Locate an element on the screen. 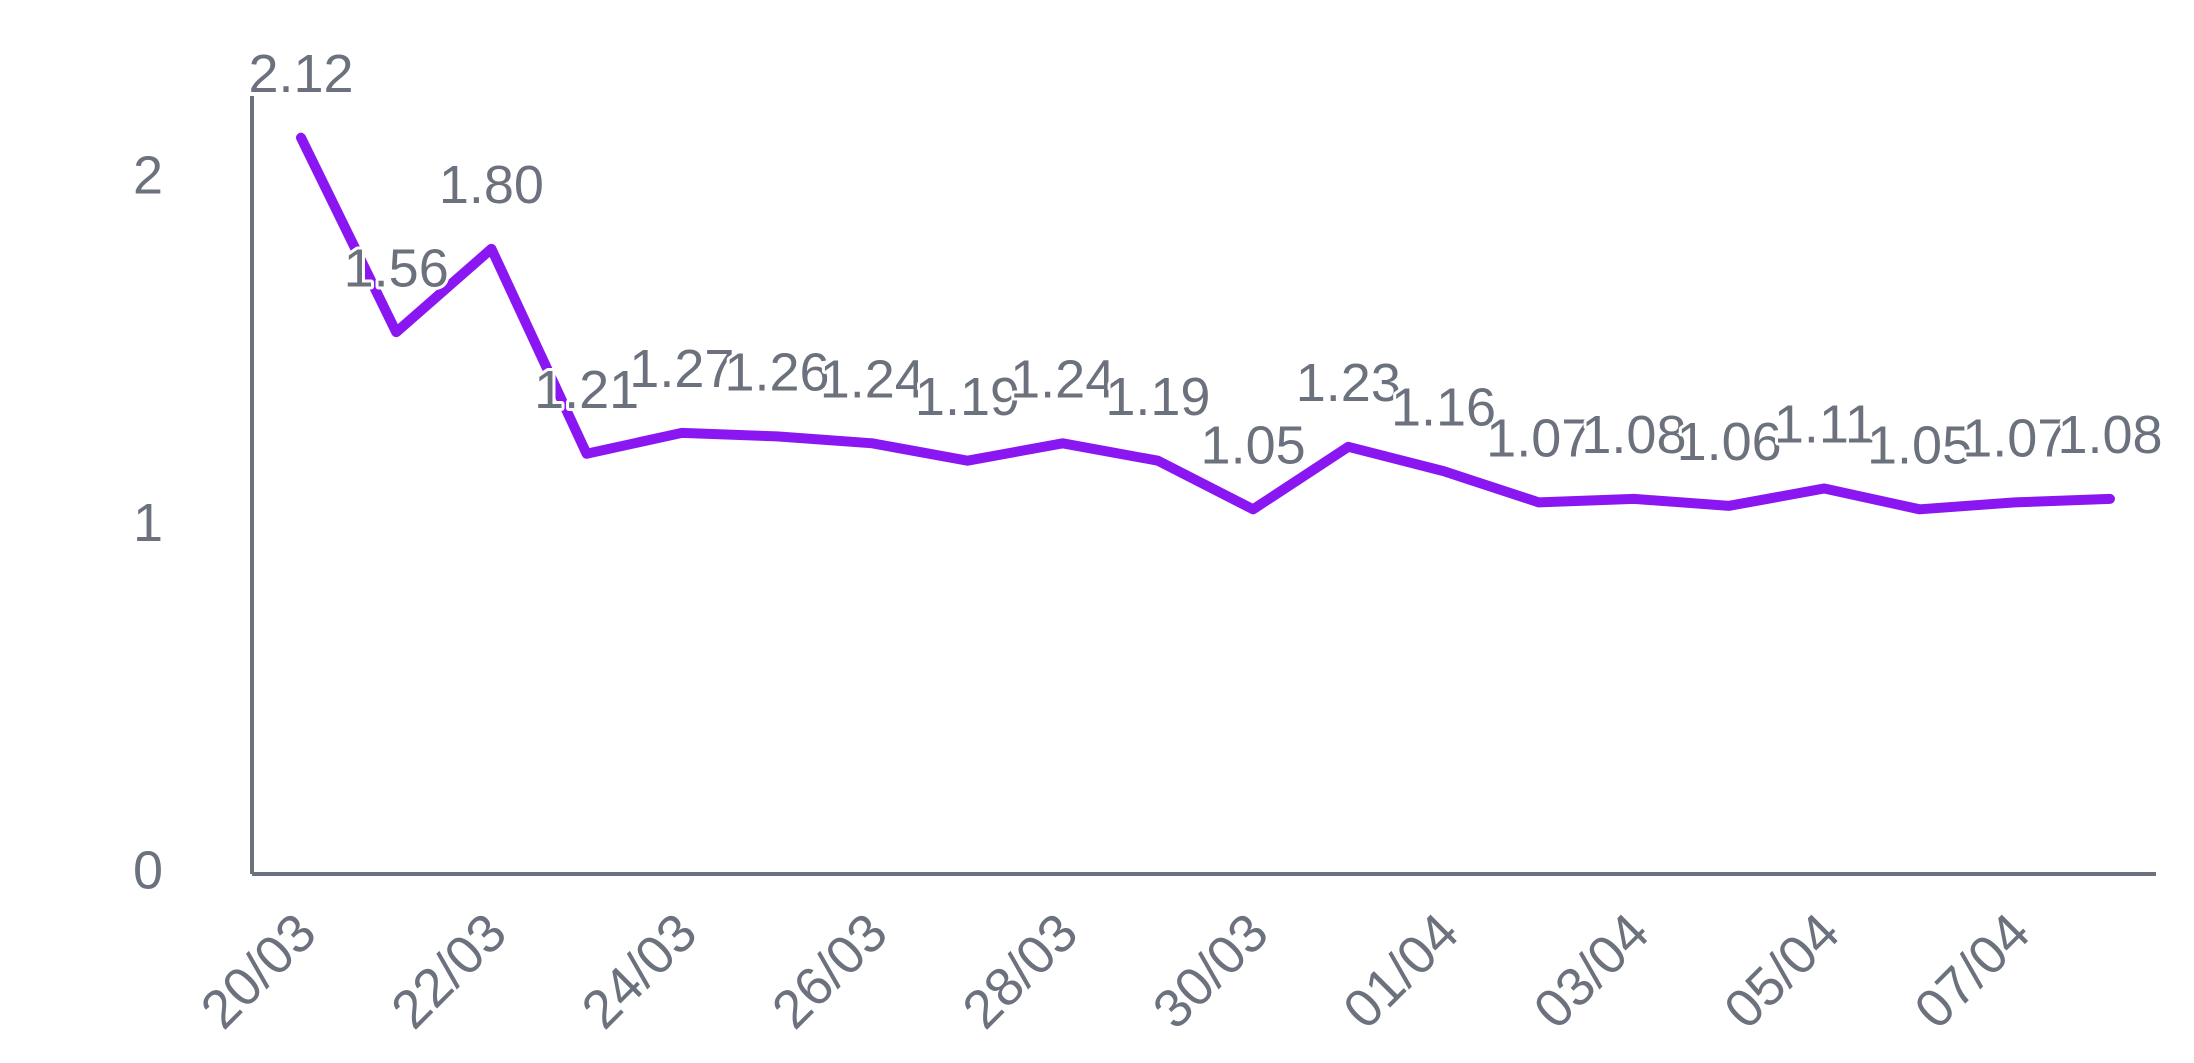  data-label: 1.56 is located at coordinates (396, 268).